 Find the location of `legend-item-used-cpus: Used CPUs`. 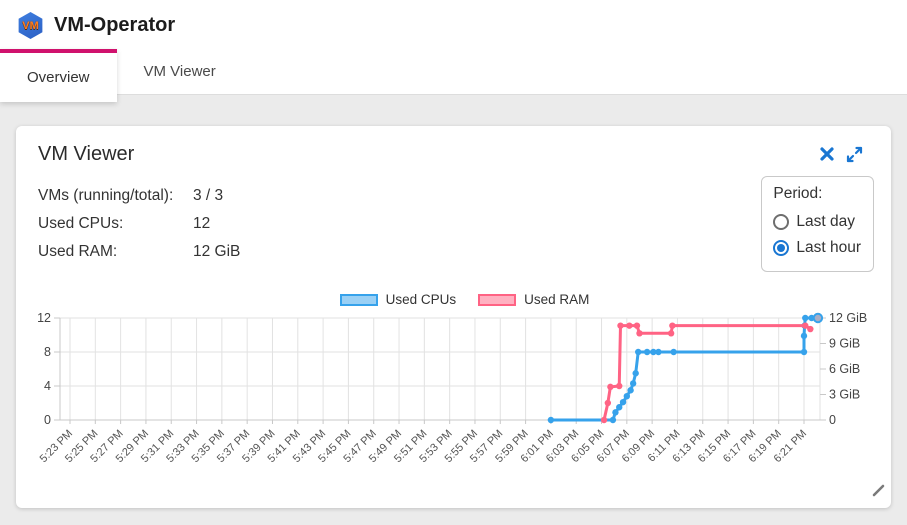

legend-item-used-cpus: Used CPUs is located at coordinates (398, 299).